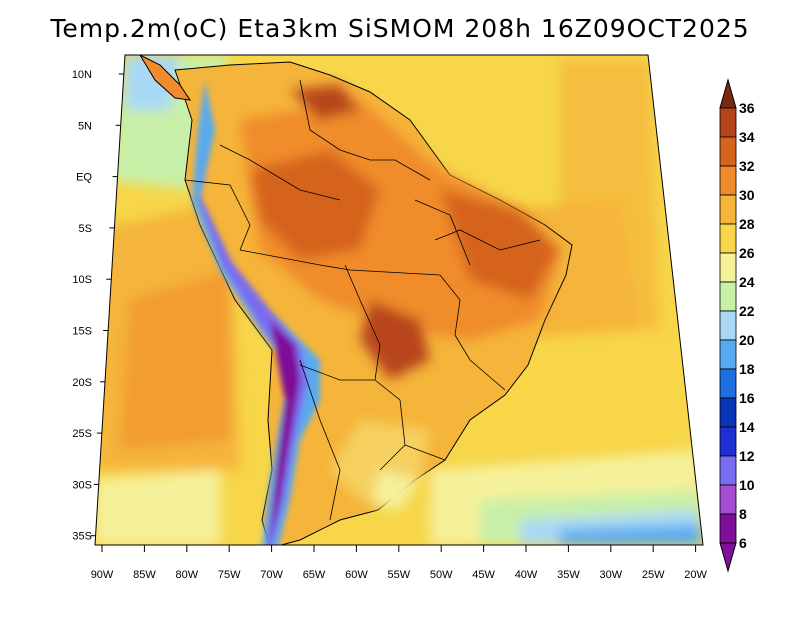  Describe the element at coordinates (747, 398) in the screenshot. I see `colorbar-label: 16` at that location.